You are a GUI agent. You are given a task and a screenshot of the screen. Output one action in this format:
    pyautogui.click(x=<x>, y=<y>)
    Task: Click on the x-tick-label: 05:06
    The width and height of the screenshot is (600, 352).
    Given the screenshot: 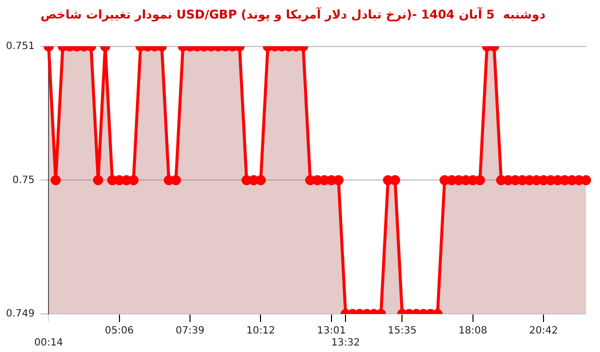 What is the action you would take?
    pyautogui.click(x=119, y=331)
    